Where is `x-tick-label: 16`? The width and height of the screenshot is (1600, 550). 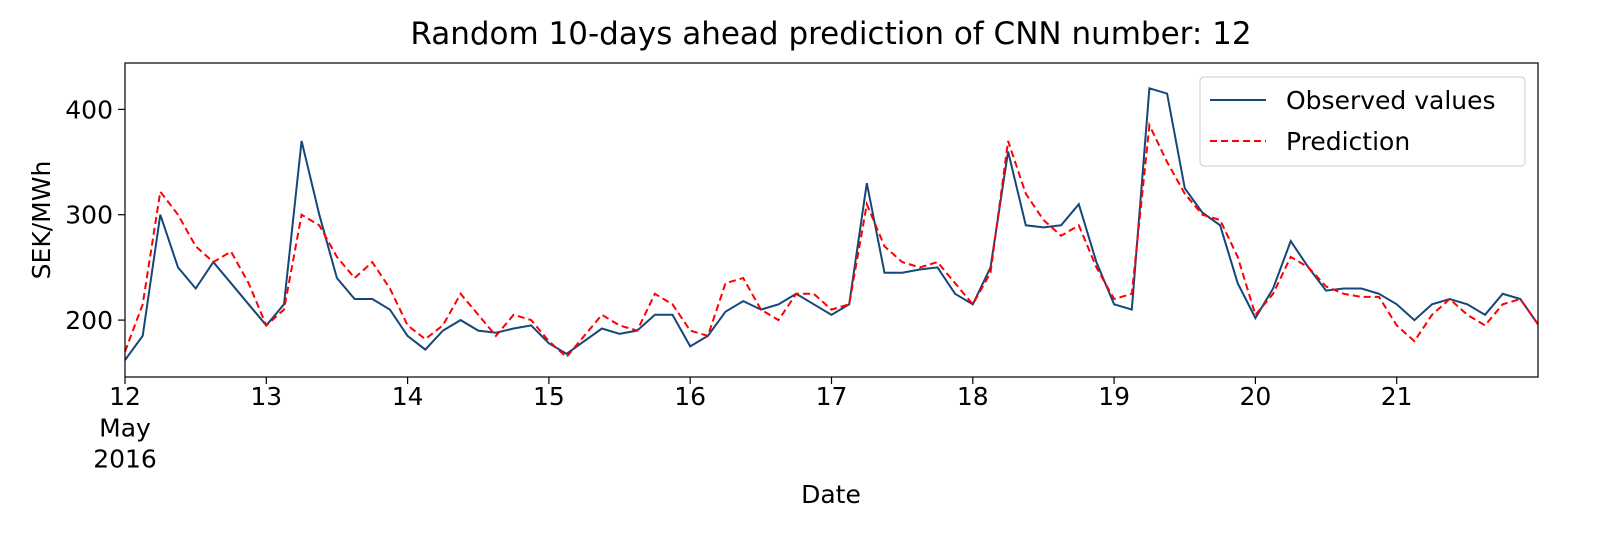 x-tick-label: 16 is located at coordinates (690, 396).